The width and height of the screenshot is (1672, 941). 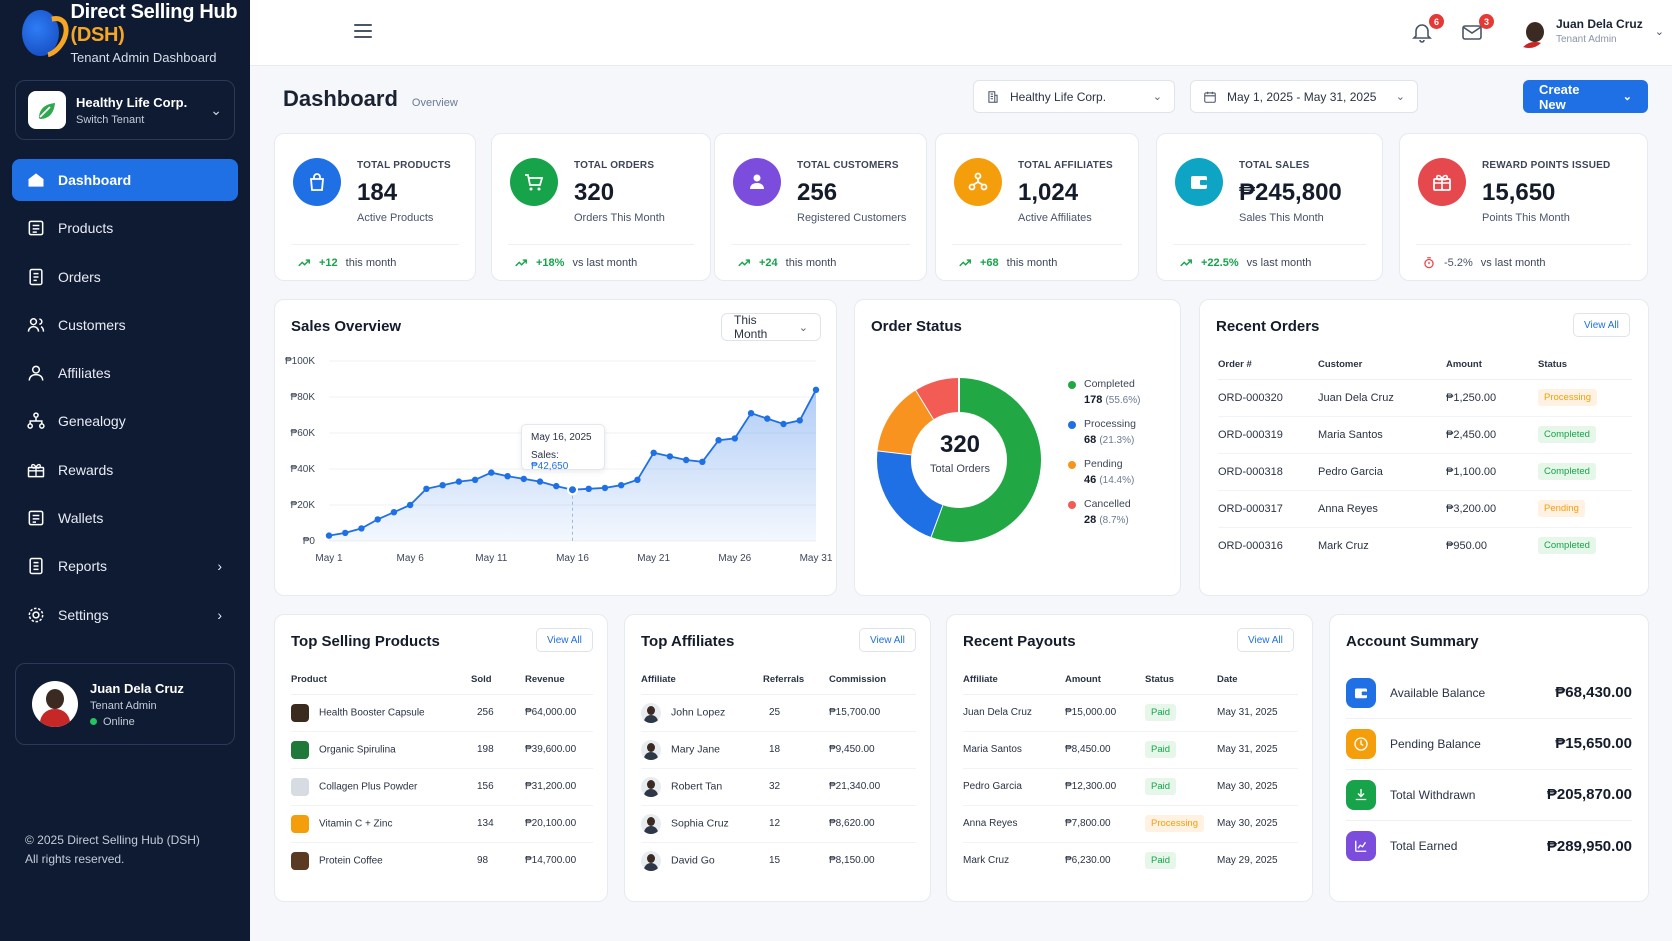 What do you see at coordinates (125, 228) in the screenshot?
I see `sidebar-item-products: Products` at bounding box center [125, 228].